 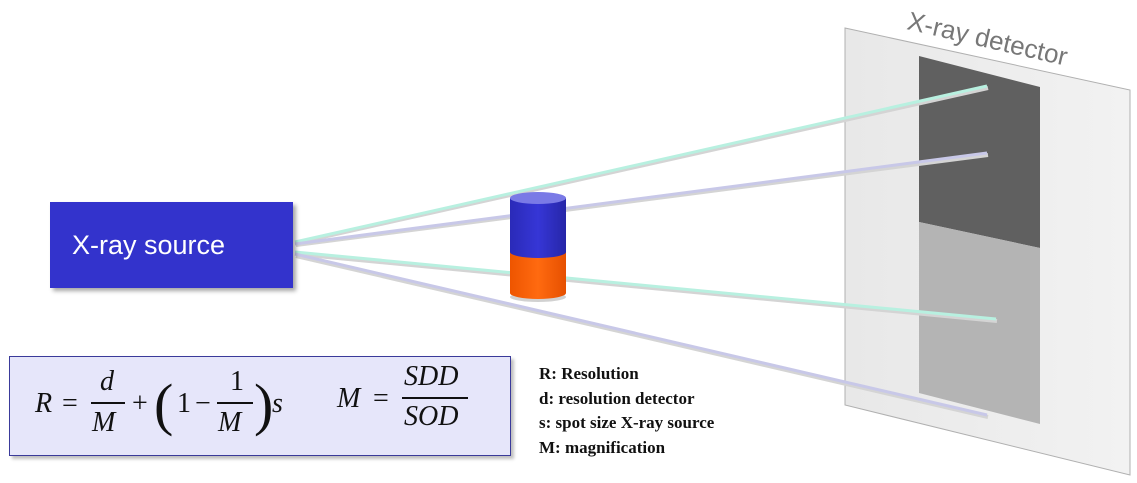 What do you see at coordinates (538, 247) in the screenshot?
I see `object-cylinder` at bounding box center [538, 247].